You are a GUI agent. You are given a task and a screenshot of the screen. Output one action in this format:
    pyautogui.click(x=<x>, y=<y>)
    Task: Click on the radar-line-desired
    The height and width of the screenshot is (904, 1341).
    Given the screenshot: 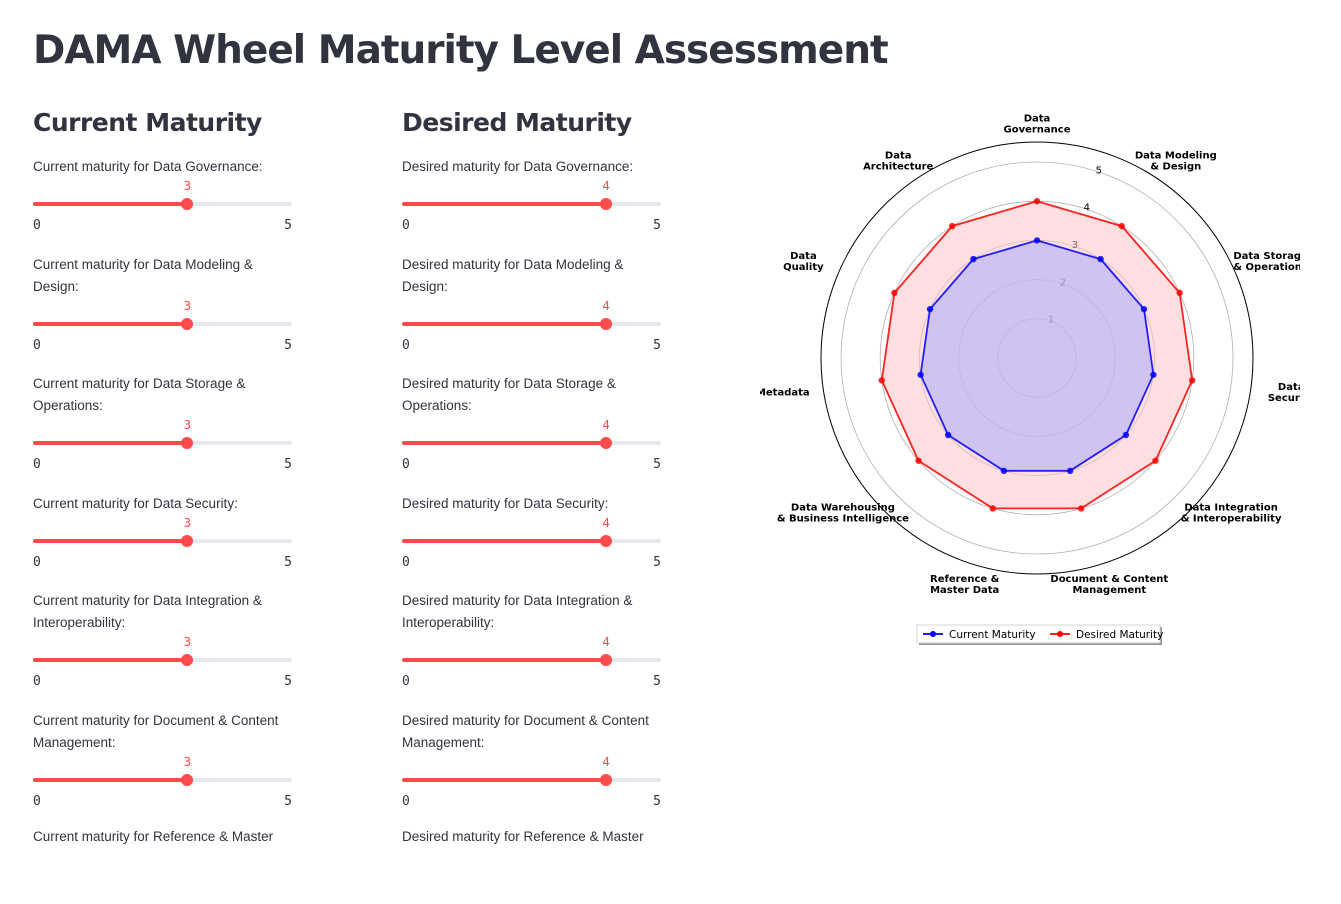 What is the action you would take?
    pyautogui.click(x=1037, y=355)
    